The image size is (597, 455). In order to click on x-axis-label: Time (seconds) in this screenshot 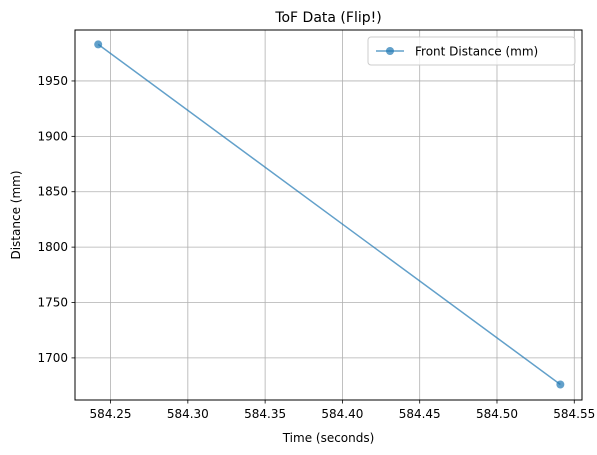, I will do `click(328, 438)`.